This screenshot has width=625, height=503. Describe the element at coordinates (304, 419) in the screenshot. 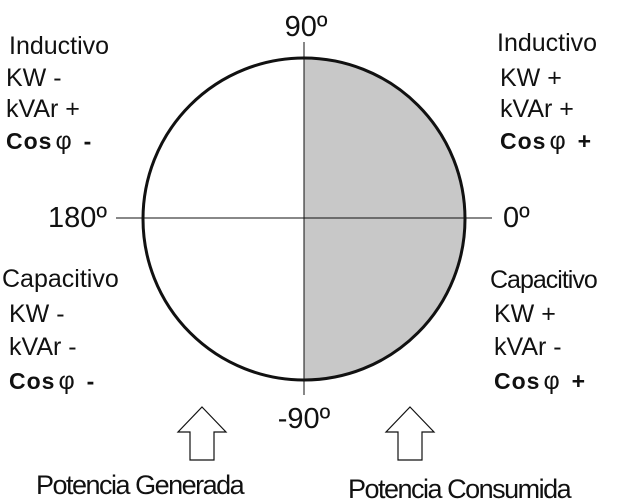

I see `angle-label-minus-90: -90º` at that location.